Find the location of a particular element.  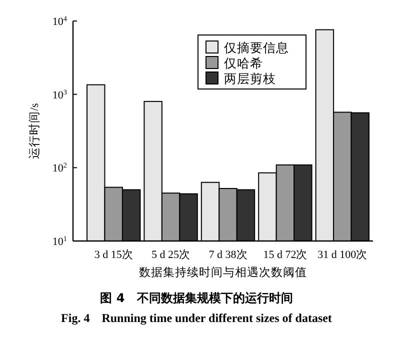

x-axis-title: 数据集持续时间与相遇次数阈值 is located at coordinates (223, 272).